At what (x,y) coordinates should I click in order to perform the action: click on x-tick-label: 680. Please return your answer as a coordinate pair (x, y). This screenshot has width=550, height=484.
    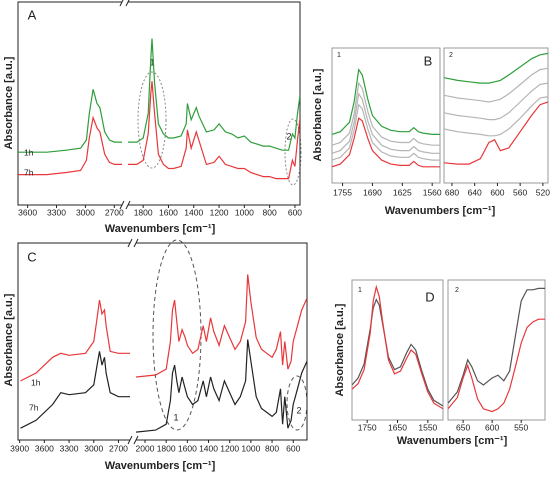
    Looking at the image, I should click on (452, 192).